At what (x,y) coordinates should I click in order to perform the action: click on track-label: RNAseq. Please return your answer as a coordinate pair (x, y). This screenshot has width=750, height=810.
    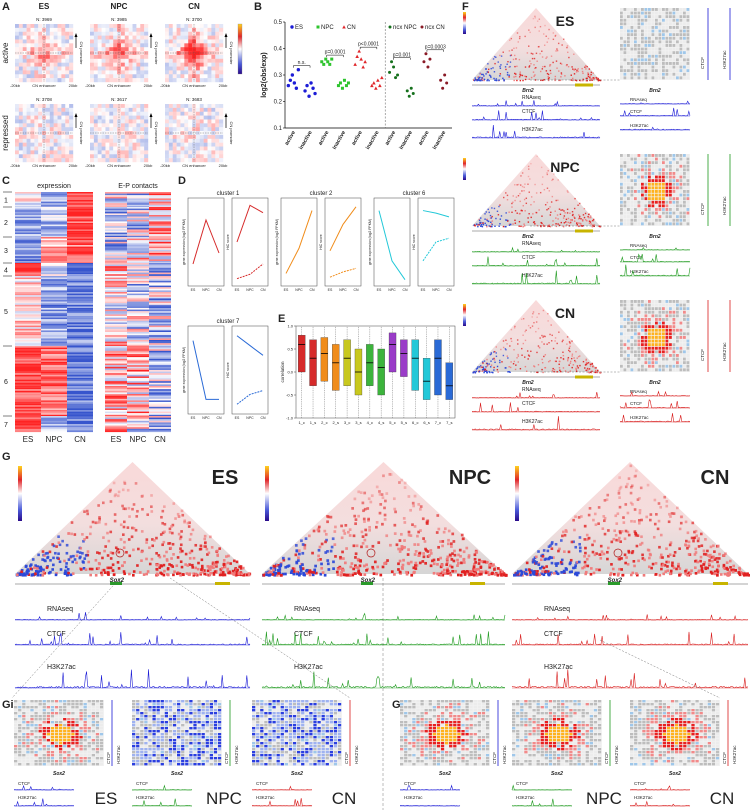
    Looking at the image, I should click on (638, 99).